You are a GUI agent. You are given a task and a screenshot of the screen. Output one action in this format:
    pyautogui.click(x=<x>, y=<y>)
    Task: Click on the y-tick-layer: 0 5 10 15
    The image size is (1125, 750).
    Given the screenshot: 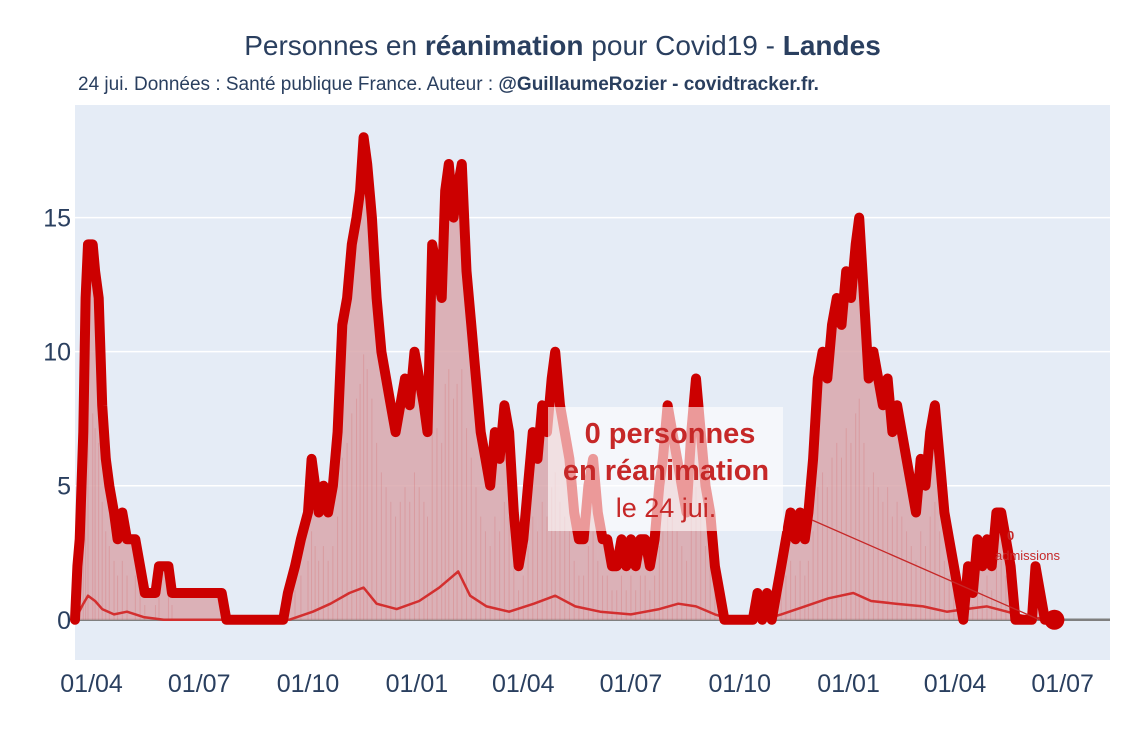 What is the action you would take?
    pyautogui.click(x=57, y=420)
    